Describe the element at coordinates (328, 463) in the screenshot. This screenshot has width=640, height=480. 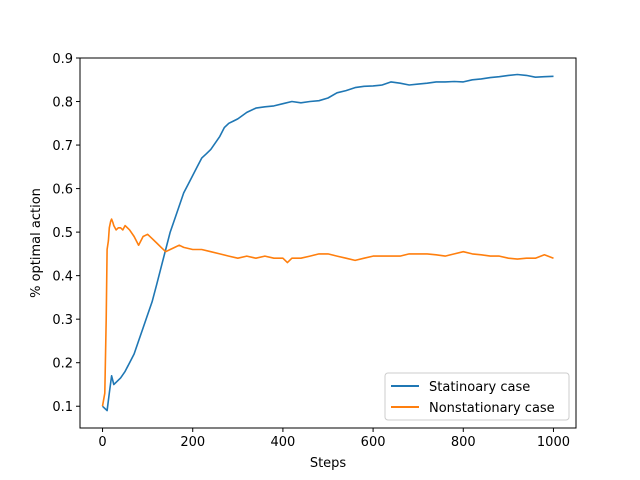
I see `x-axis-label: Steps` at that location.